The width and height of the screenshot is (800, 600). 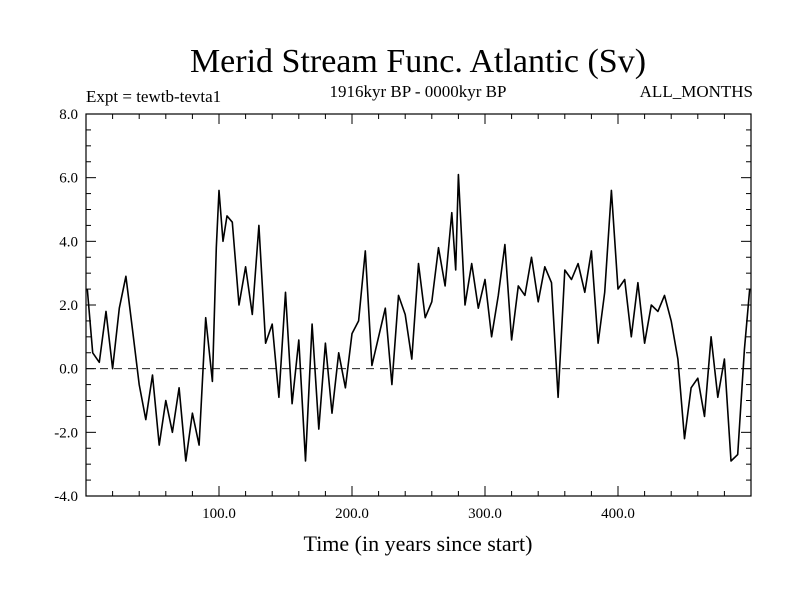 What do you see at coordinates (68, 115) in the screenshot?
I see `y-tick-label: 8.0` at bounding box center [68, 115].